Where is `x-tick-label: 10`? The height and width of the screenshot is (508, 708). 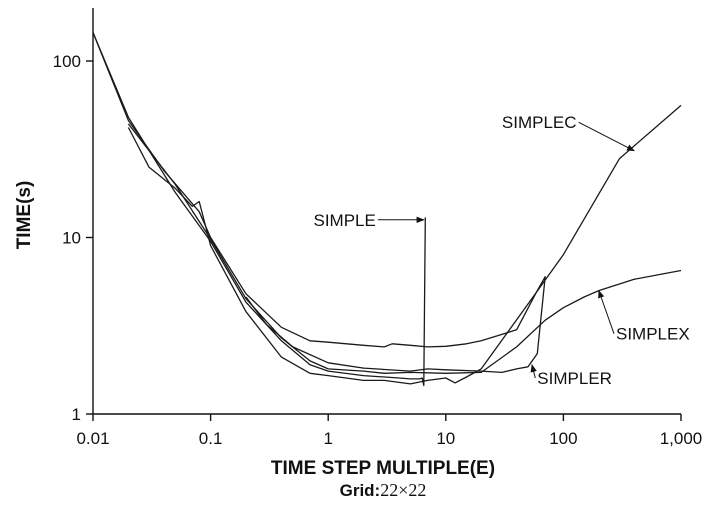
x-tick-label: 10 is located at coordinates (445, 438).